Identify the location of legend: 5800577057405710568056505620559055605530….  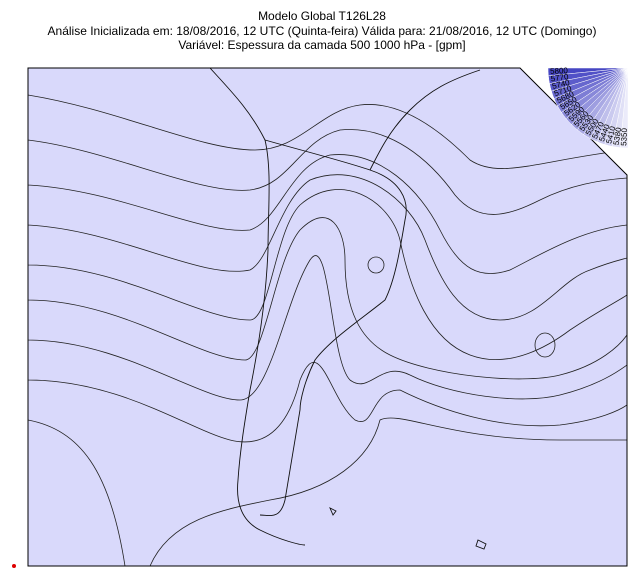
(588, 107).